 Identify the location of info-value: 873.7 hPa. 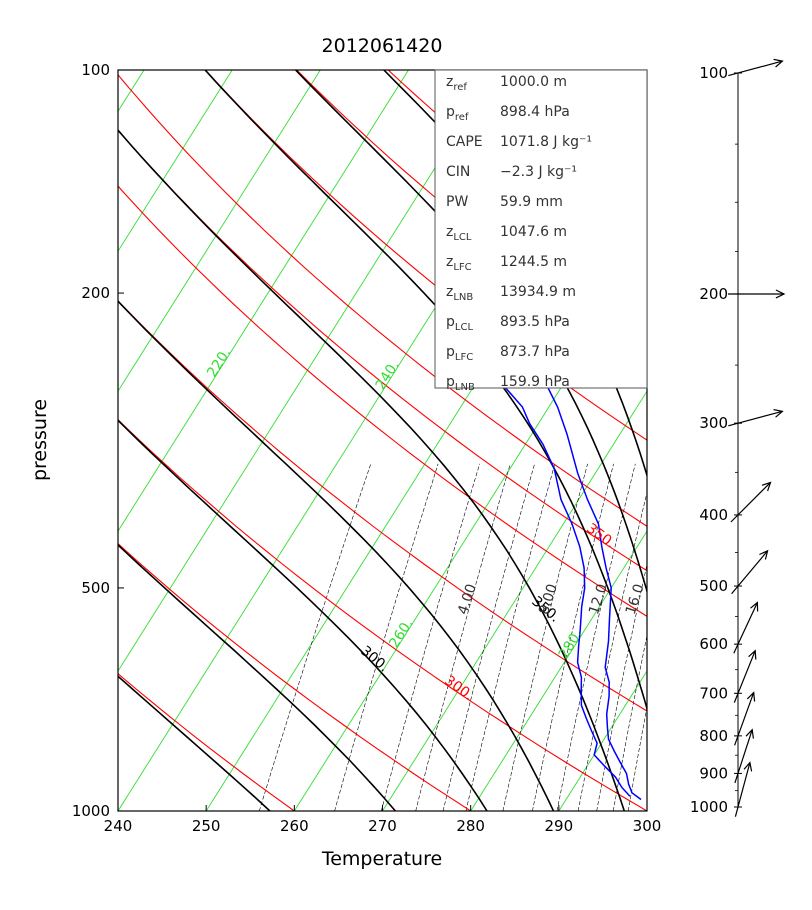
(535, 352).